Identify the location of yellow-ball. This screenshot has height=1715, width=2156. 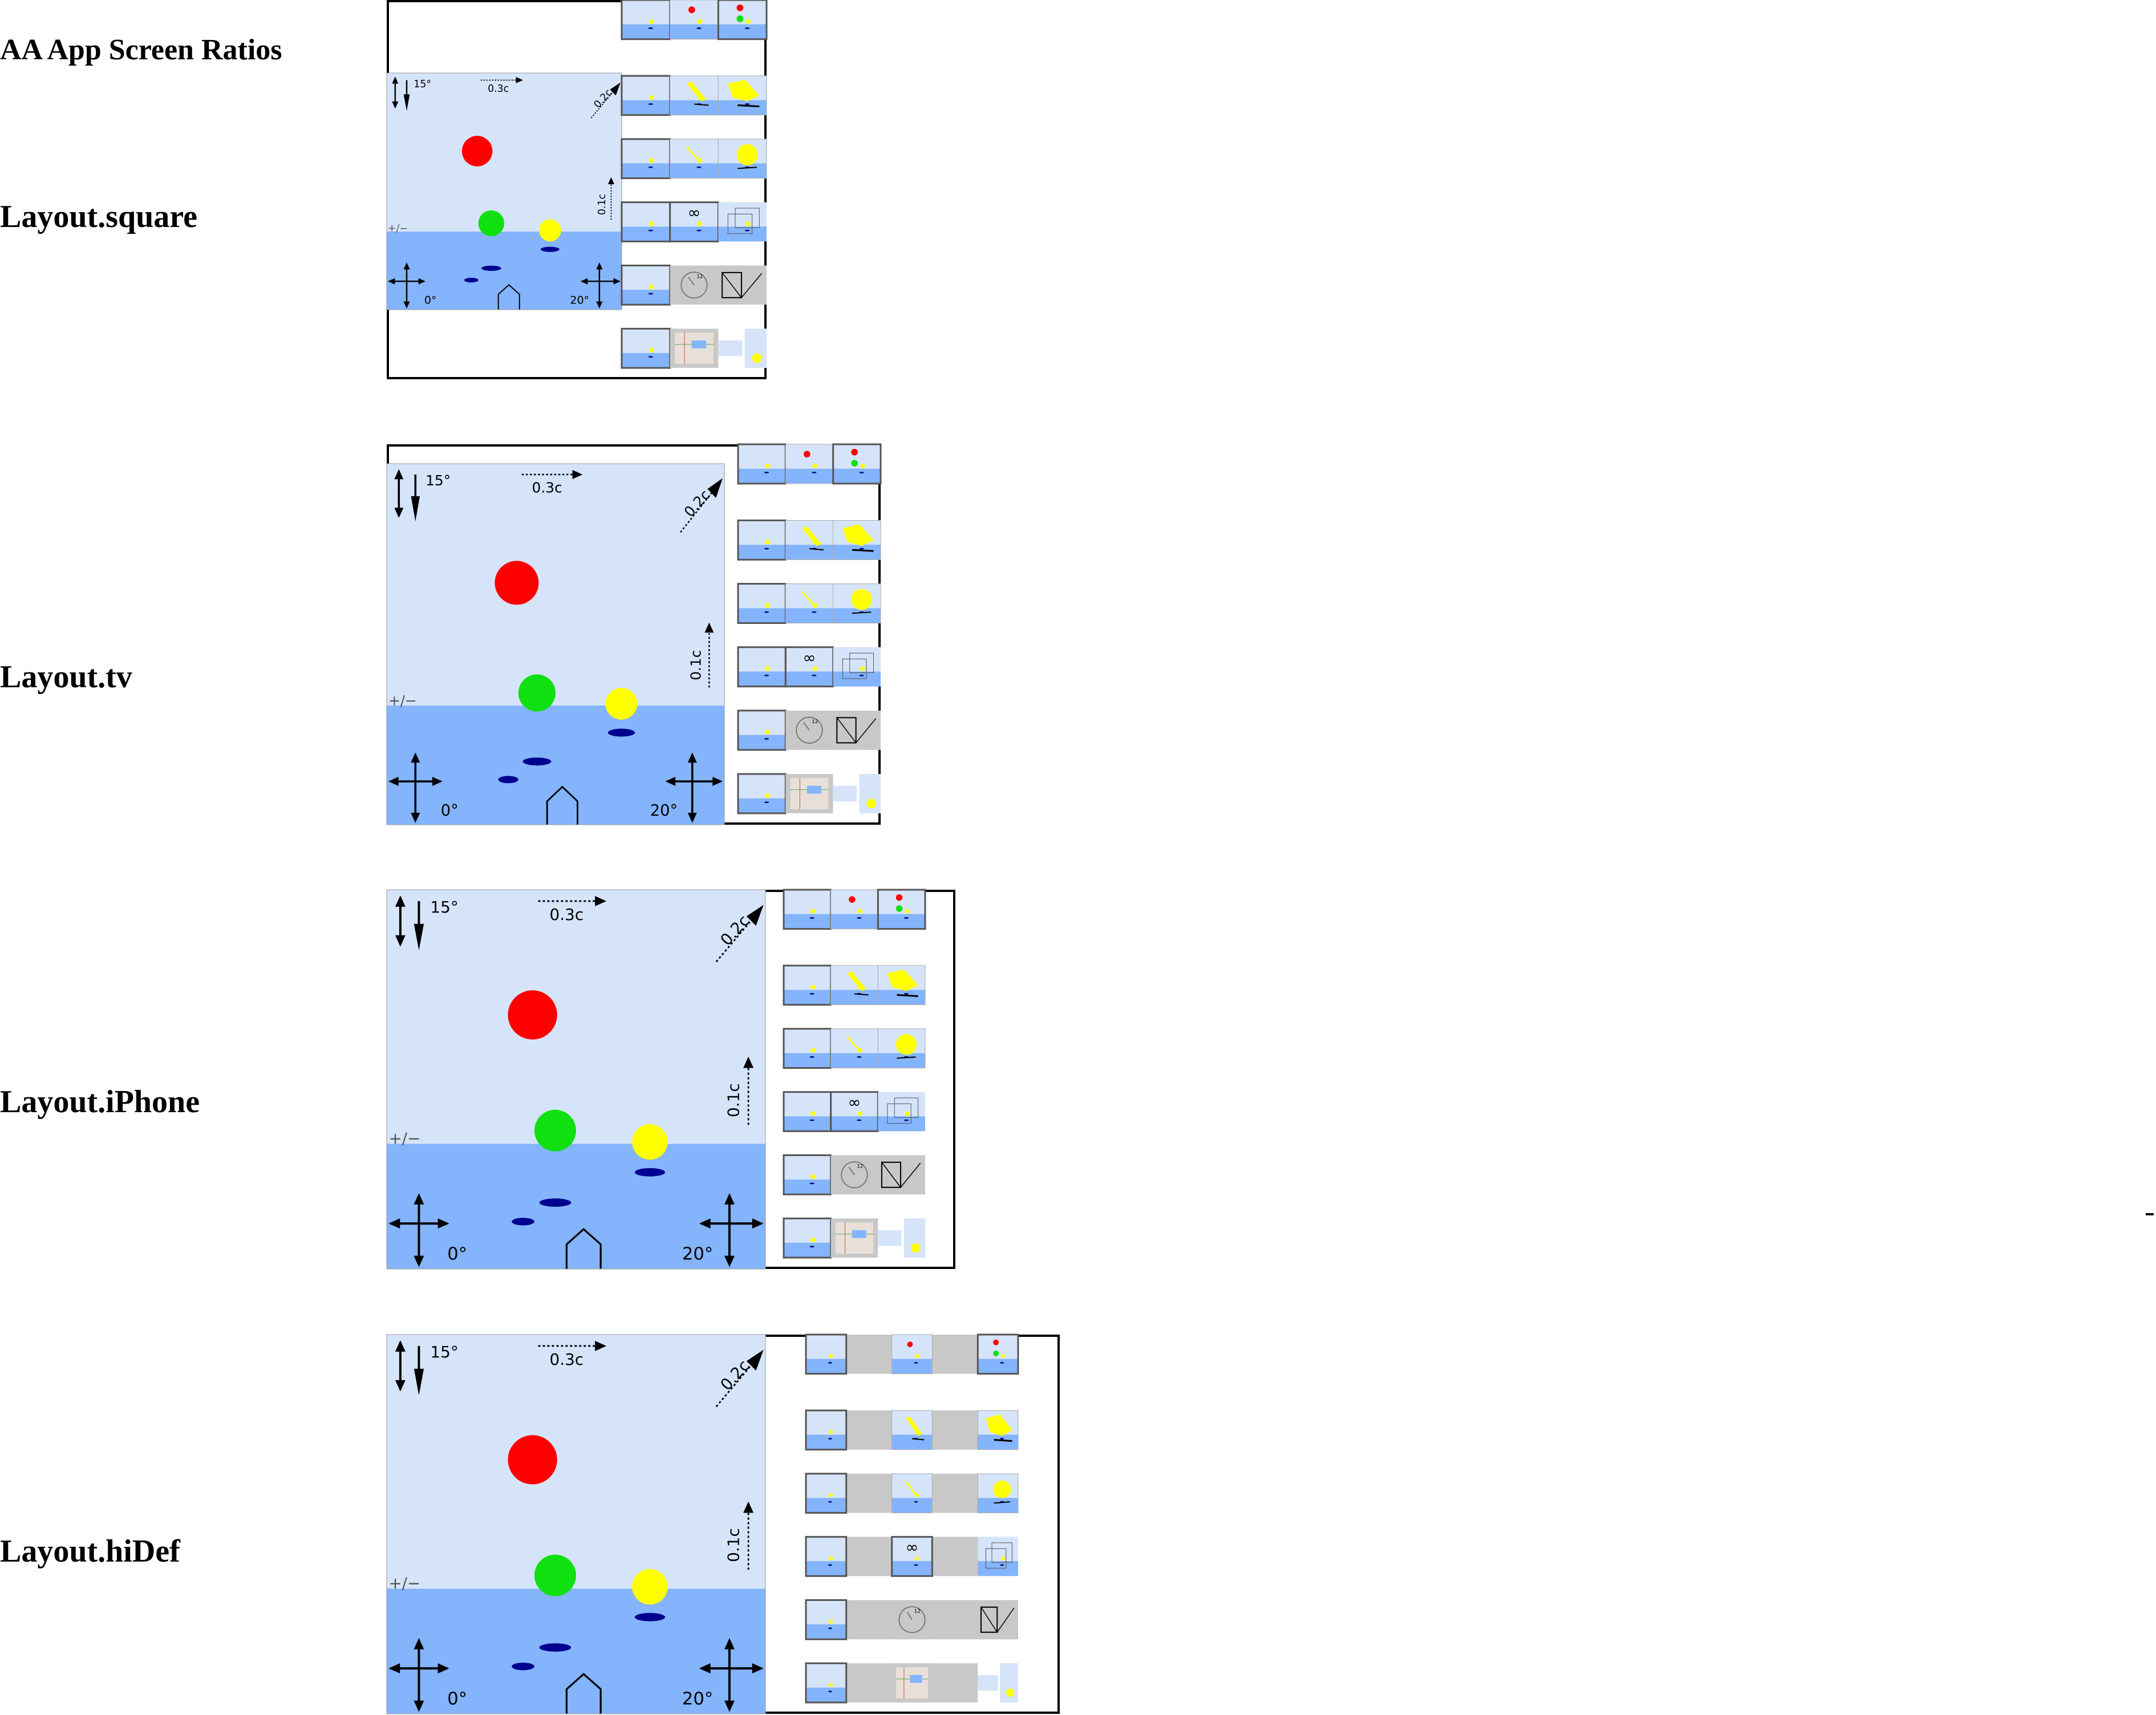
(621, 704).